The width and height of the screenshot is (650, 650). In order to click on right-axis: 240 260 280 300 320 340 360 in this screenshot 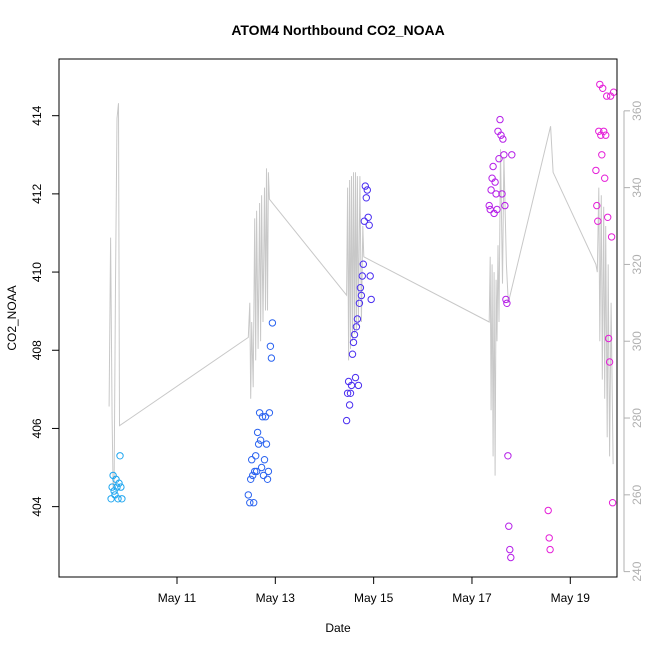, I will do `click(633, 341)`.